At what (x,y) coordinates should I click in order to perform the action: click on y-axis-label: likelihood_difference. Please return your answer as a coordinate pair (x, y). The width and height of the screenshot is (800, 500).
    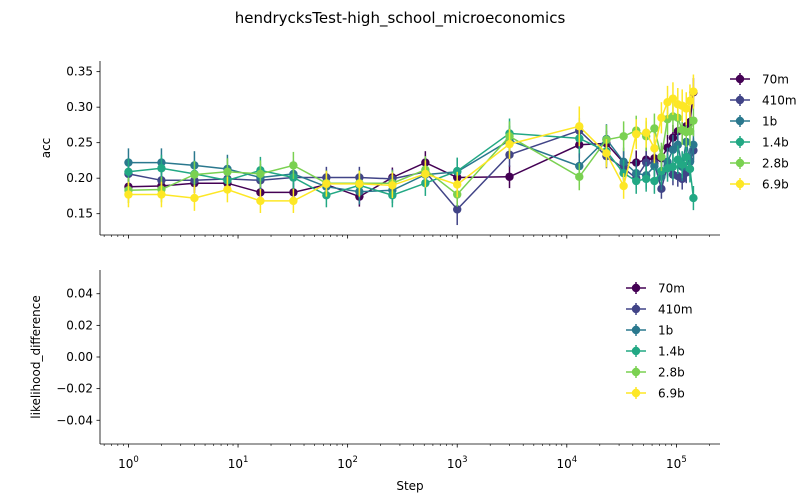
    Looking at the image, I should click on (36, 356).